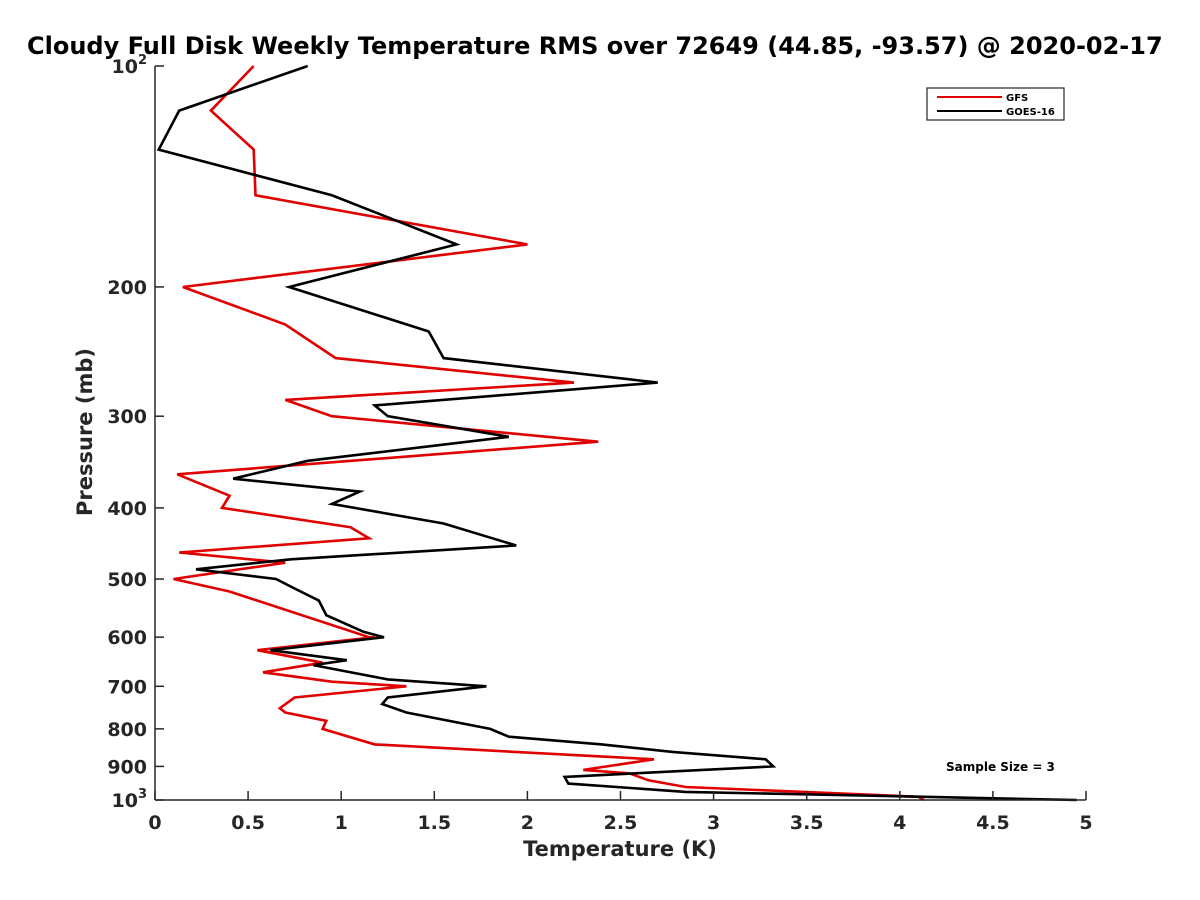  Describe the element at coordinates (527, 823) in the screenshot. I see `x-tick-label: 2` at that location.